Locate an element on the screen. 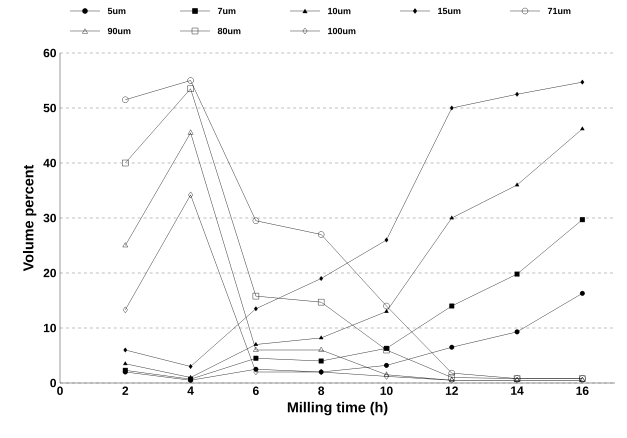 The height and width of the screenshot is (438, 627). legend-label: 7um is located at coordinates (227, 11).